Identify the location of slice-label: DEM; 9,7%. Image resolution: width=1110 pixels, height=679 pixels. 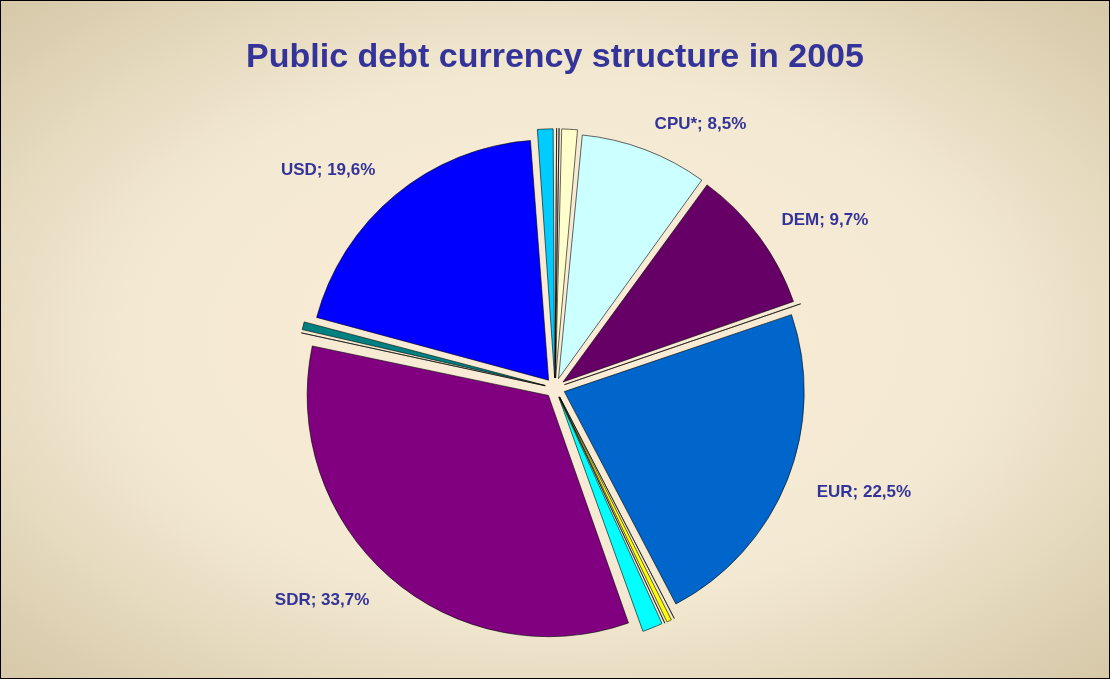
(825, 219).